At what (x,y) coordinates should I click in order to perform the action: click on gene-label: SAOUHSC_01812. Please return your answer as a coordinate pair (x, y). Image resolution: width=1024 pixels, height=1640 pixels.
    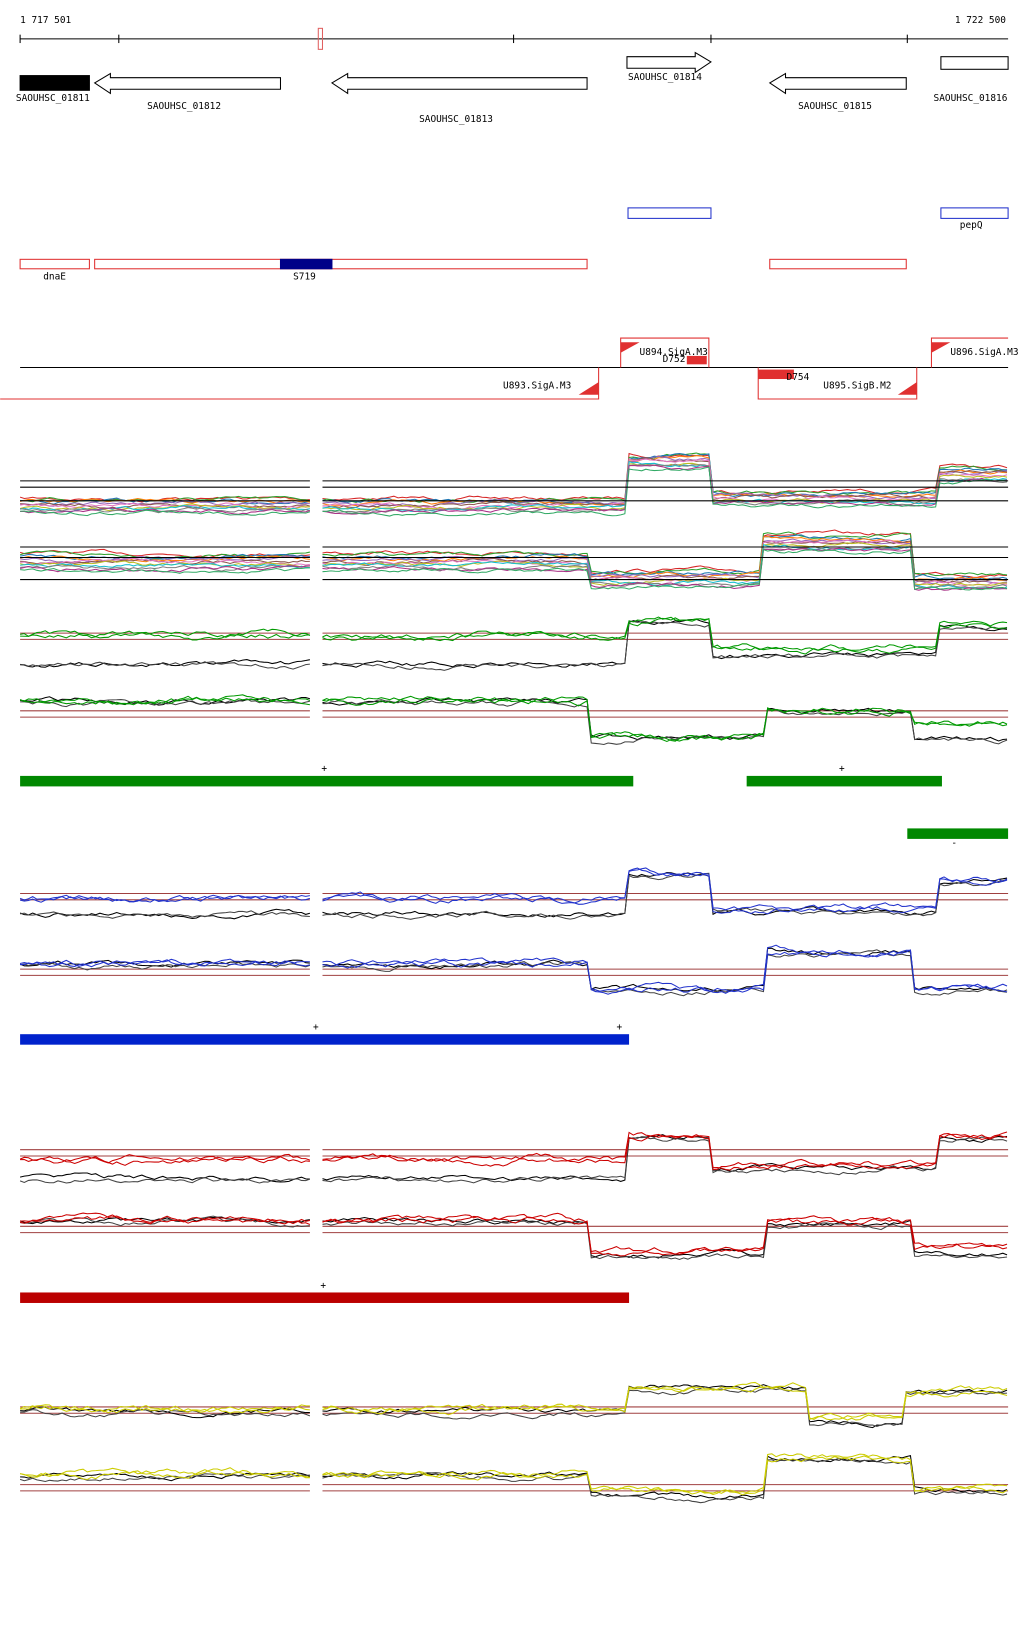
    Looking at the image, I should click on (184, 106).